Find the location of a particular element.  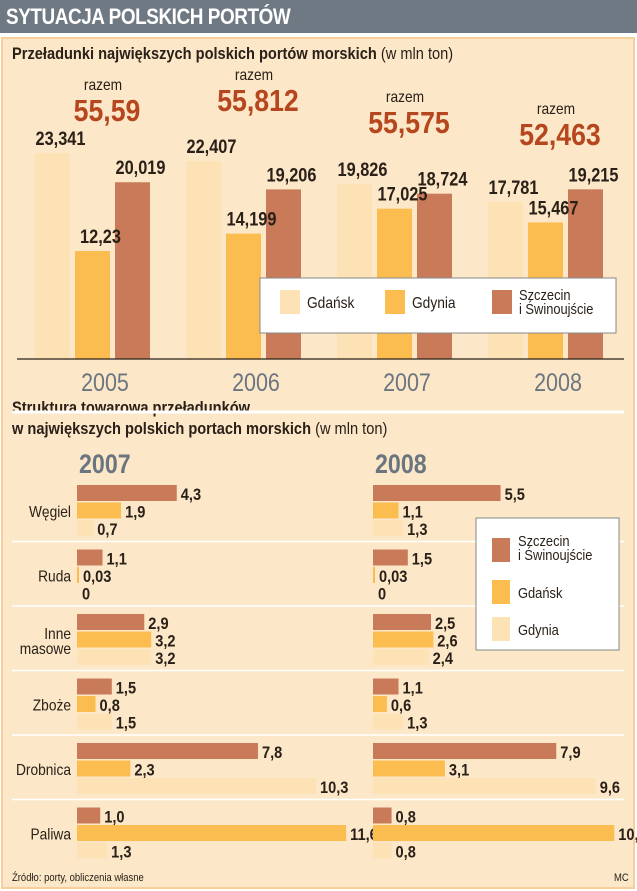

value-label: 9,6 is located at coordinates (610, 788).